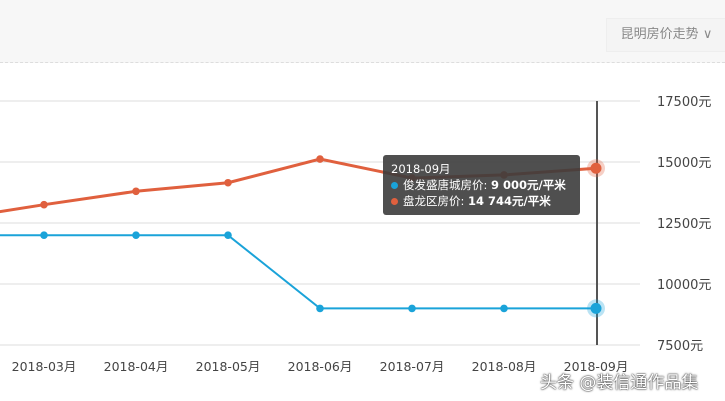 The image size is (725, 401). I want to click on x-tick-label: 2018-07月, so click(412, 366).